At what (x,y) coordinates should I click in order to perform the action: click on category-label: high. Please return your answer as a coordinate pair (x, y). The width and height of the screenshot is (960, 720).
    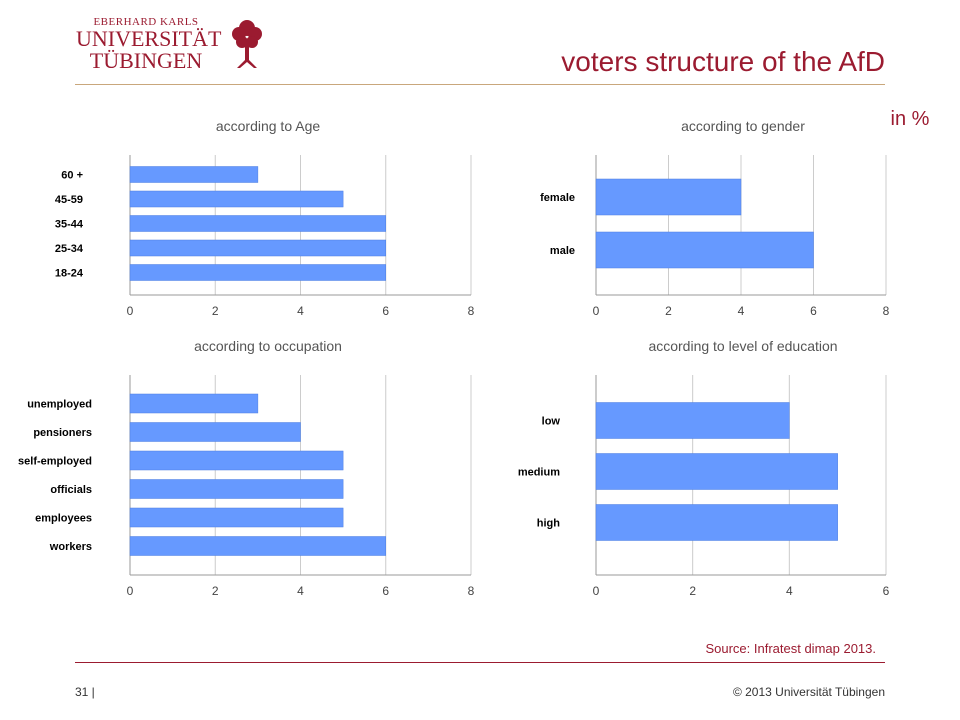
    Looking at the image, I should click on (548, 524).